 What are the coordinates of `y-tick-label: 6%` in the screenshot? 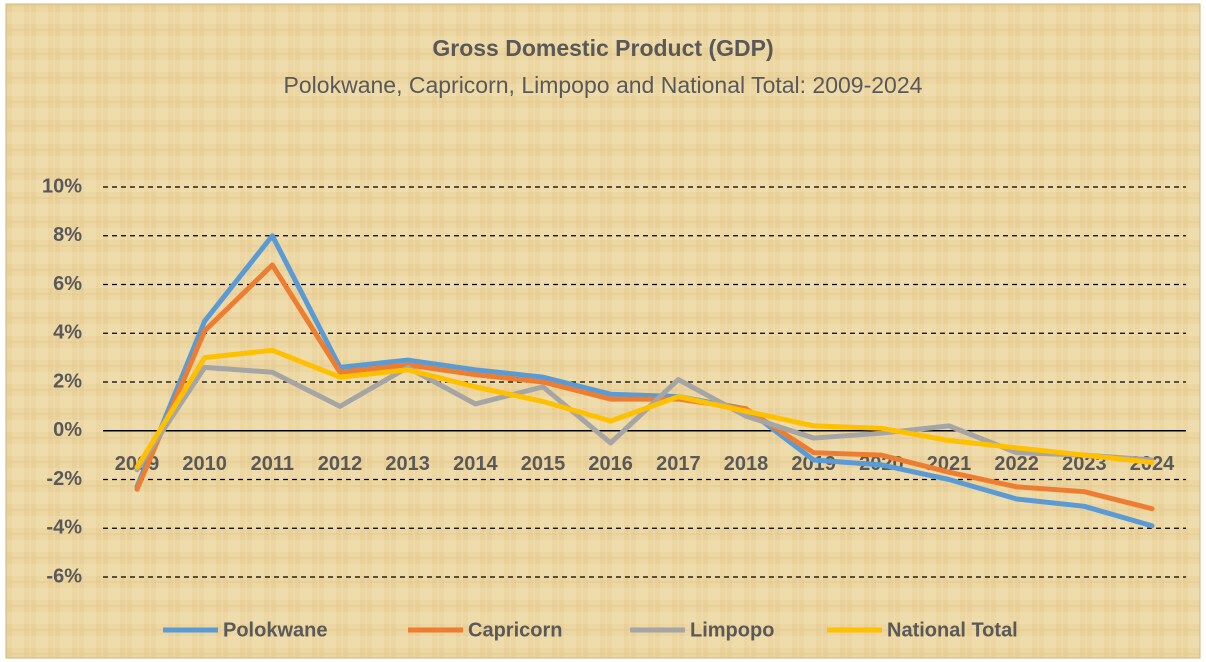 It's located at (67, 284).